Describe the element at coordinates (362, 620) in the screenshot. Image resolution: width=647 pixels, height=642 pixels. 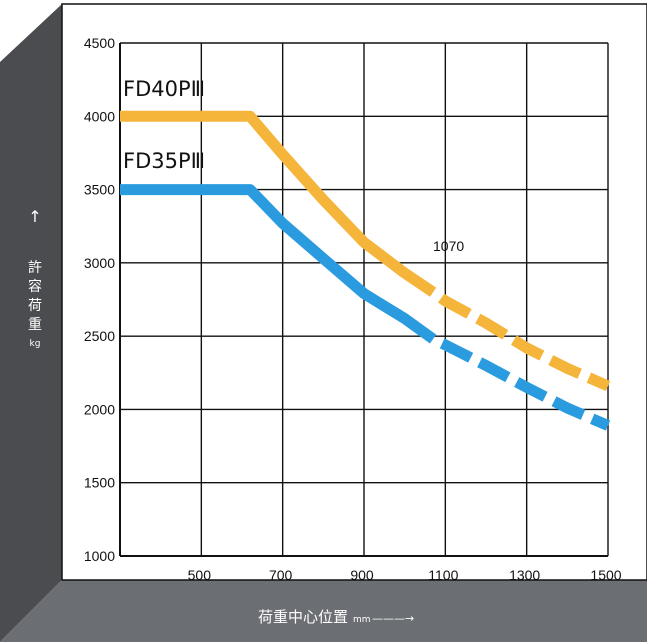
I see `x-axis-unit: mm` at that location.